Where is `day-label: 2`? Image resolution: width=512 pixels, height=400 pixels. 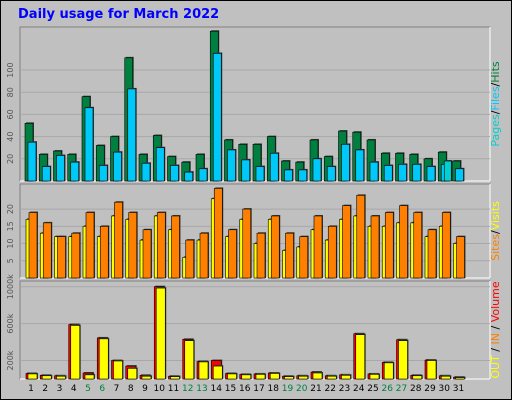 day-label: 2 is located at coordinates (45, 389).